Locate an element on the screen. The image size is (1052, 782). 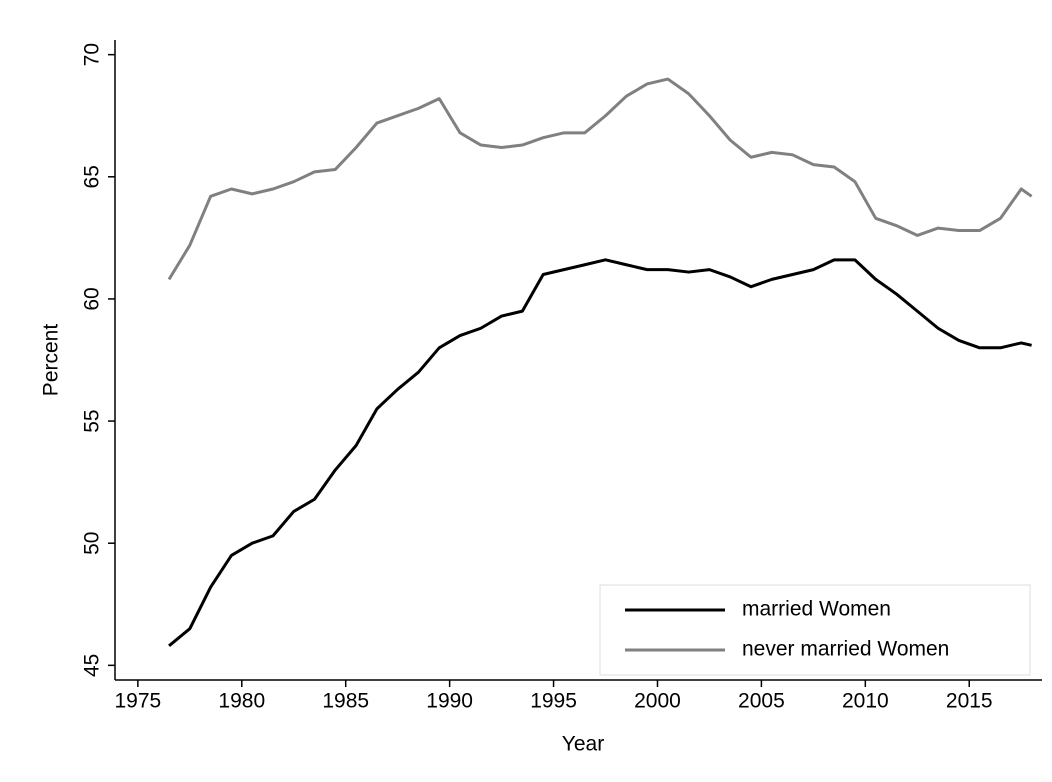
x-tick-label: 2015 is located at coordinates (969, 701).